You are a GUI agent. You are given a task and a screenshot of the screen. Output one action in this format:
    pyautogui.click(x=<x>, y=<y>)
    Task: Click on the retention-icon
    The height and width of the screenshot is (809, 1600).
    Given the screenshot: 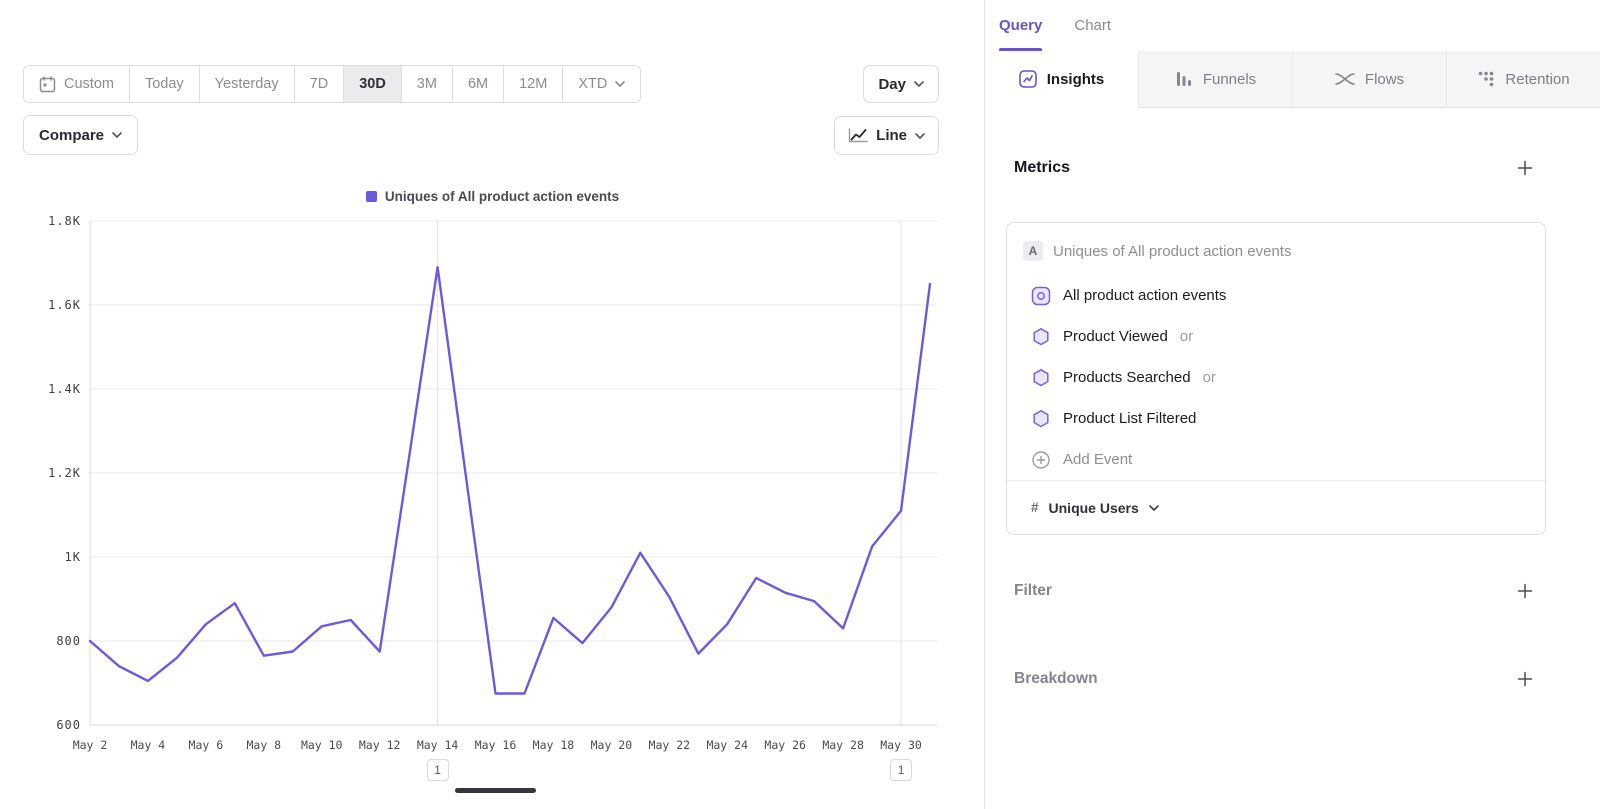 What is the action you would take?
    pyautogui.click(x=1486, y=79)
    